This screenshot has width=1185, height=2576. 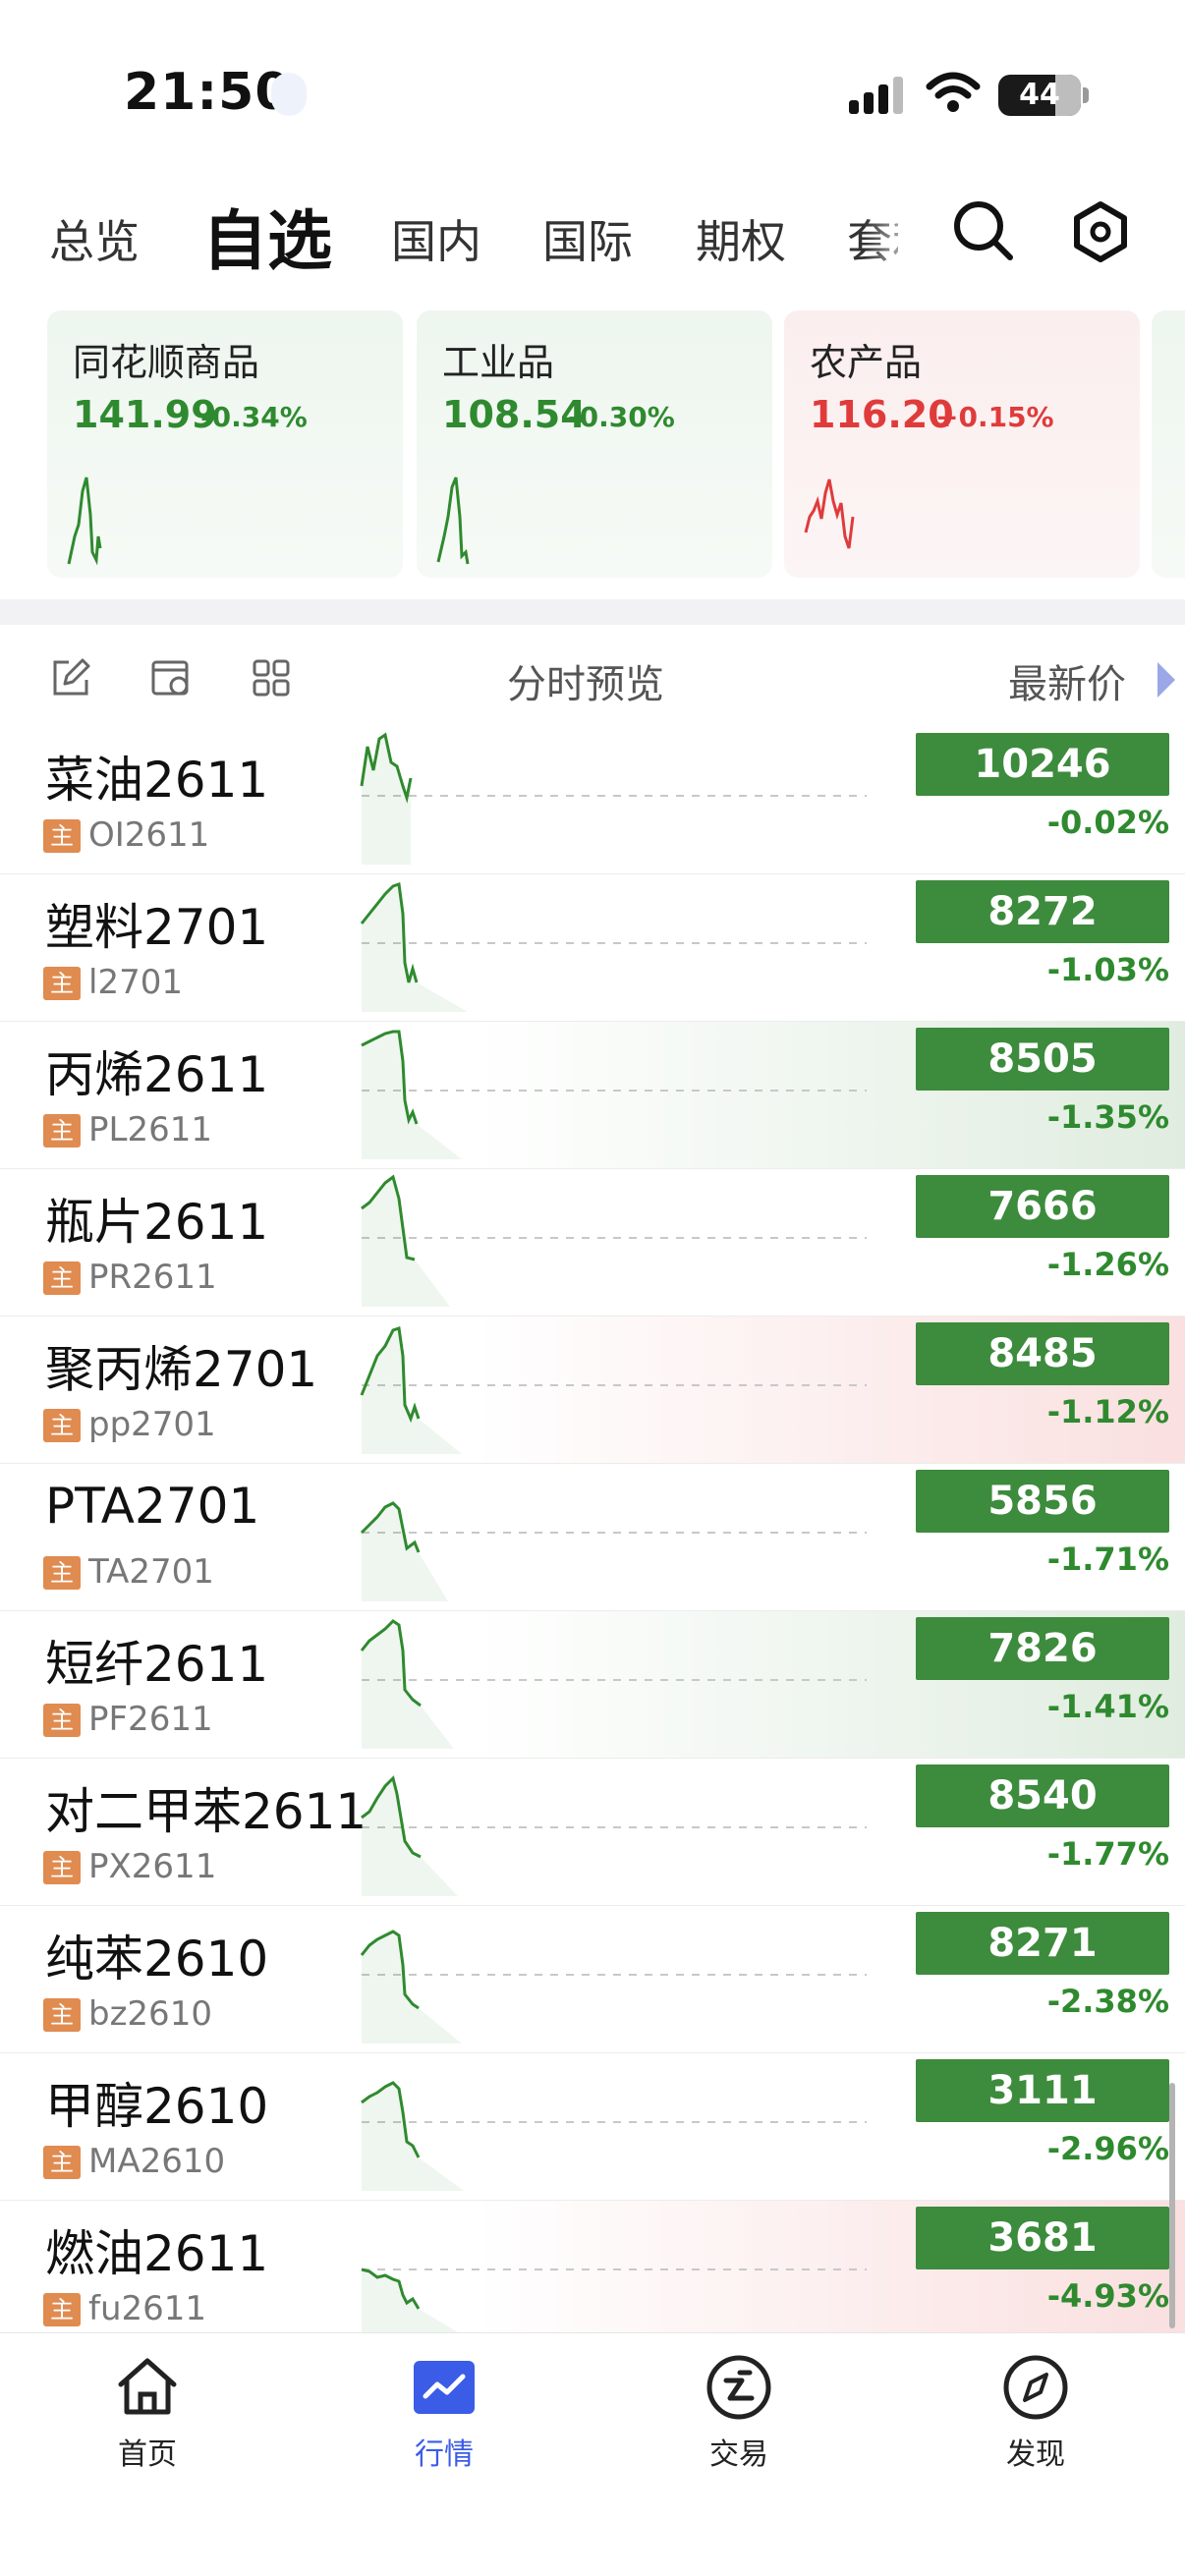 I want to click on price-change-percent: -1.41%, so click(x=1107, y=1706).